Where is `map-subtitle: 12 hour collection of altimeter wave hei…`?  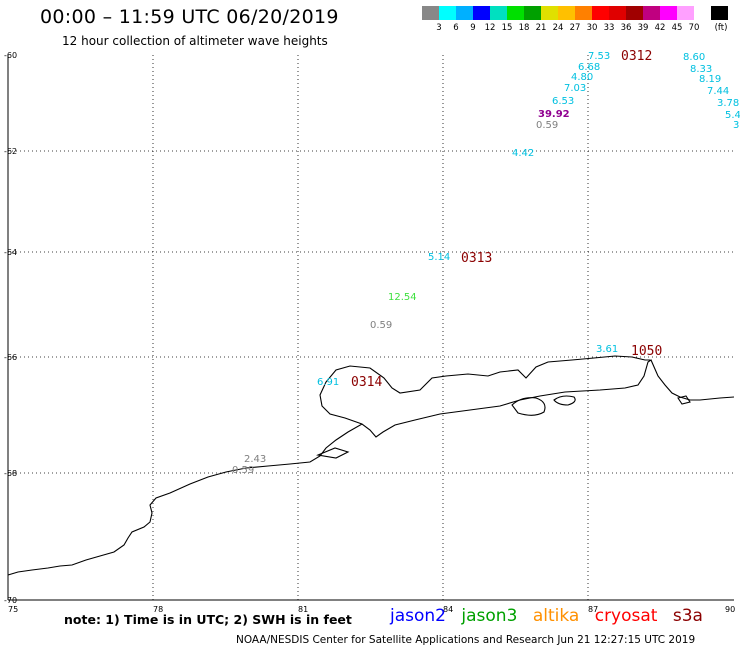
map-subtitle: 12 hour collection of altimeter wave hei… is located at coordinates (195, 41).